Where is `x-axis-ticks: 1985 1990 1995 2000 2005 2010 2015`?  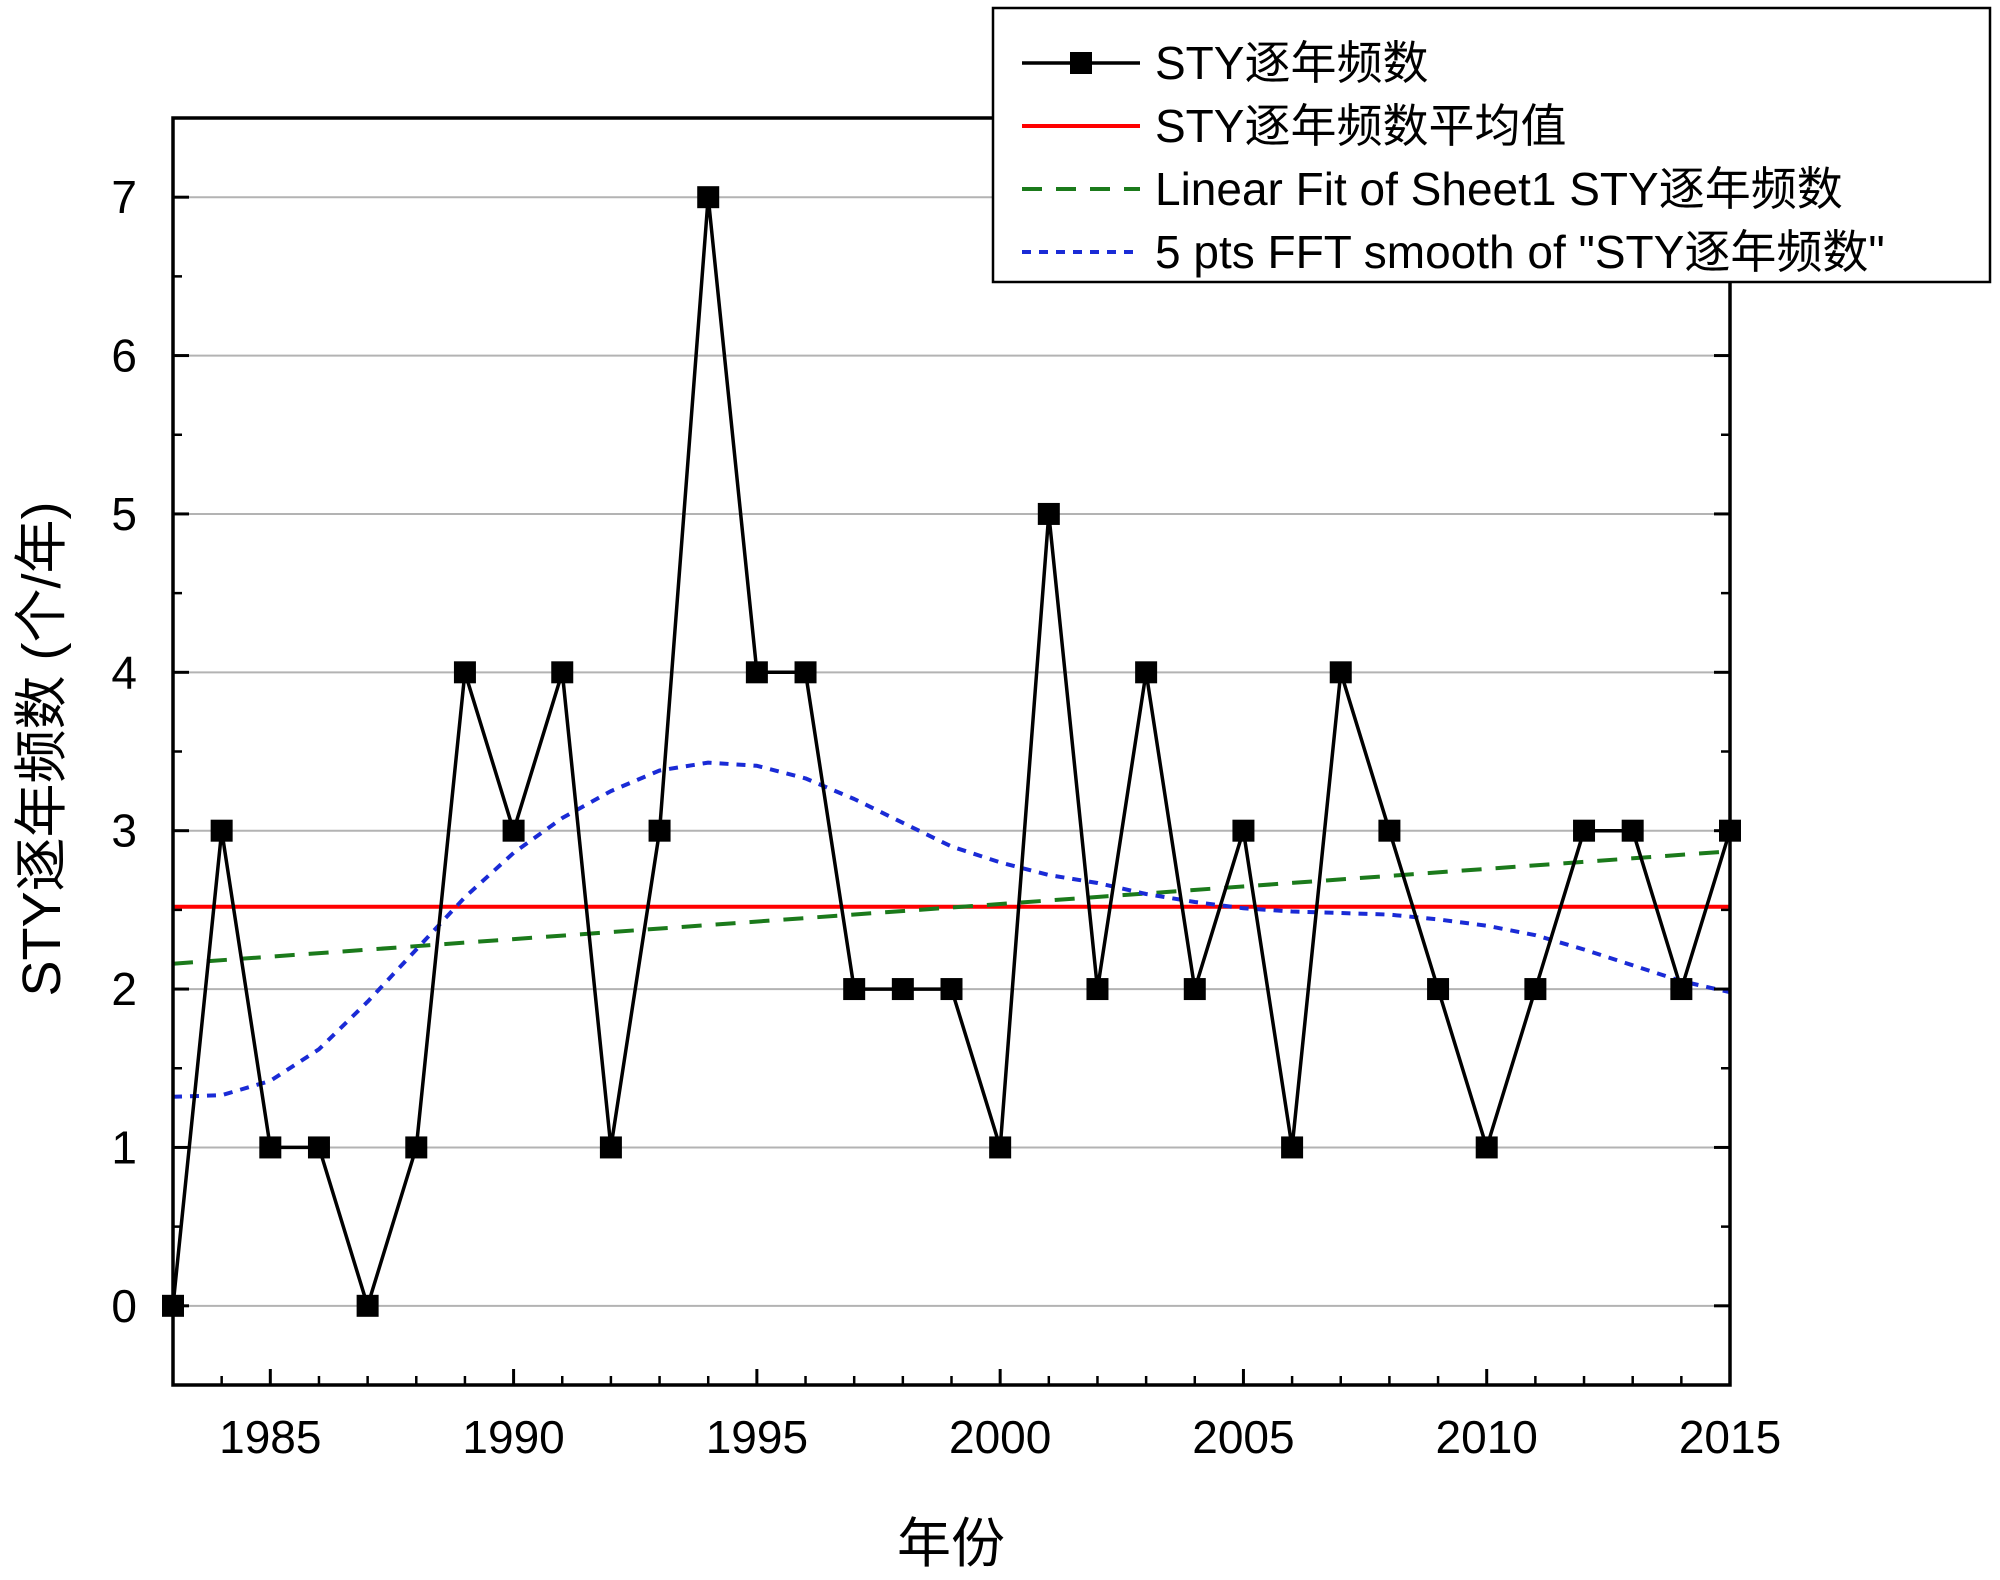 x-axis-ticks: 1985 1990 1995 2000 2005 2010 2015 is located at coordinates (976, 1416).